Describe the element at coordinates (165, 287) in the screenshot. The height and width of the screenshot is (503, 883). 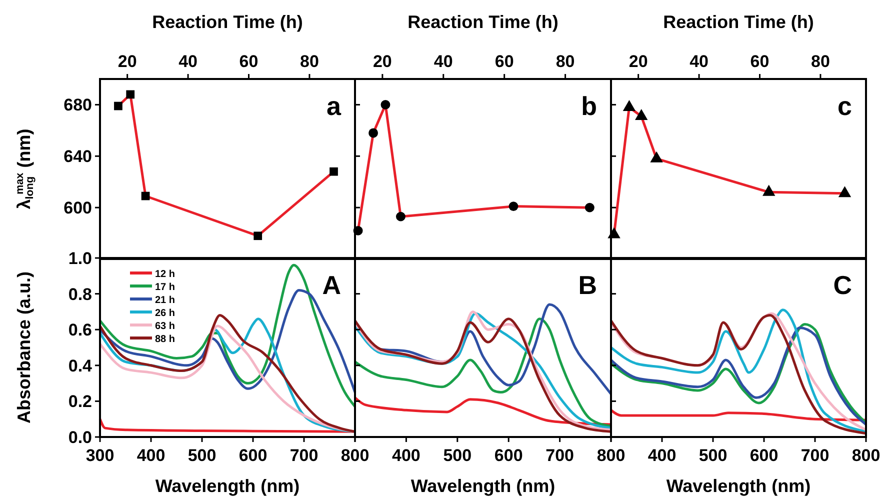
I see `legend-label: 17 h` at that location.